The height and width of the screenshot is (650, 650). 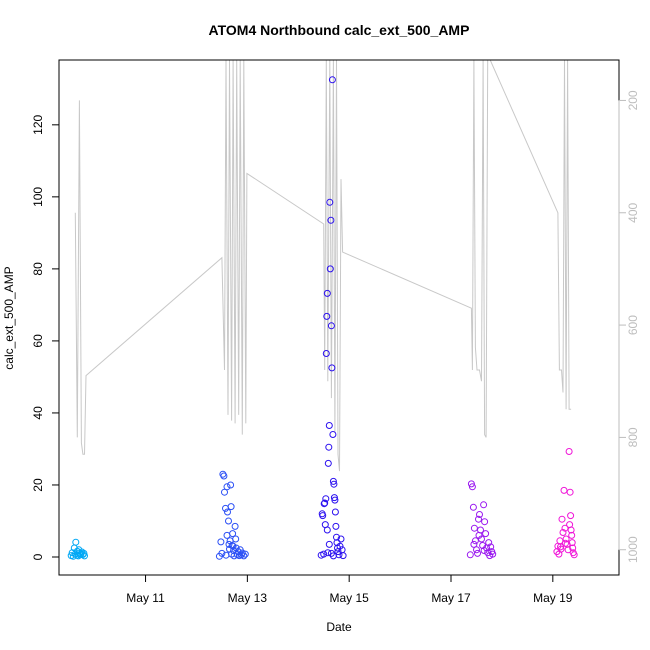 I want to click on x-axis: May 11 May 13 May 15 May 17 May 19, so click(x=349, y=589).